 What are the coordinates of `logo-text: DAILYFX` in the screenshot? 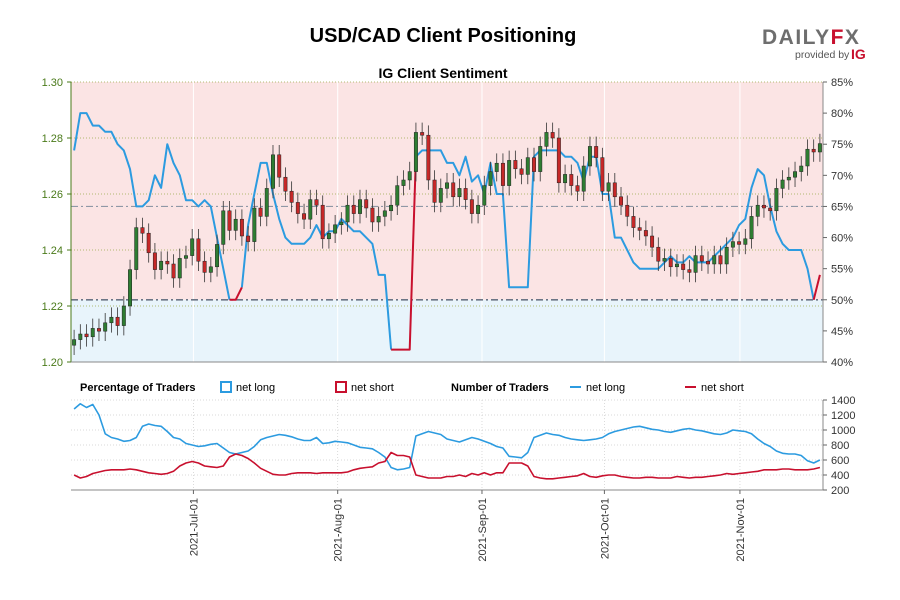 It's located at (811, 37).